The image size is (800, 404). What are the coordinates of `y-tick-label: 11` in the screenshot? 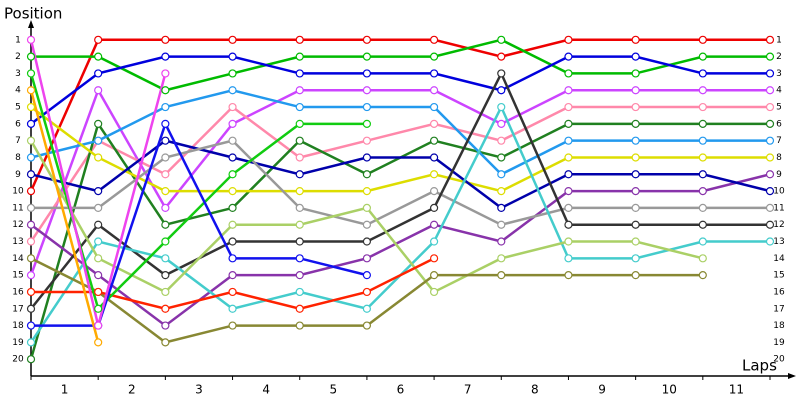 It's located at (17, 208).